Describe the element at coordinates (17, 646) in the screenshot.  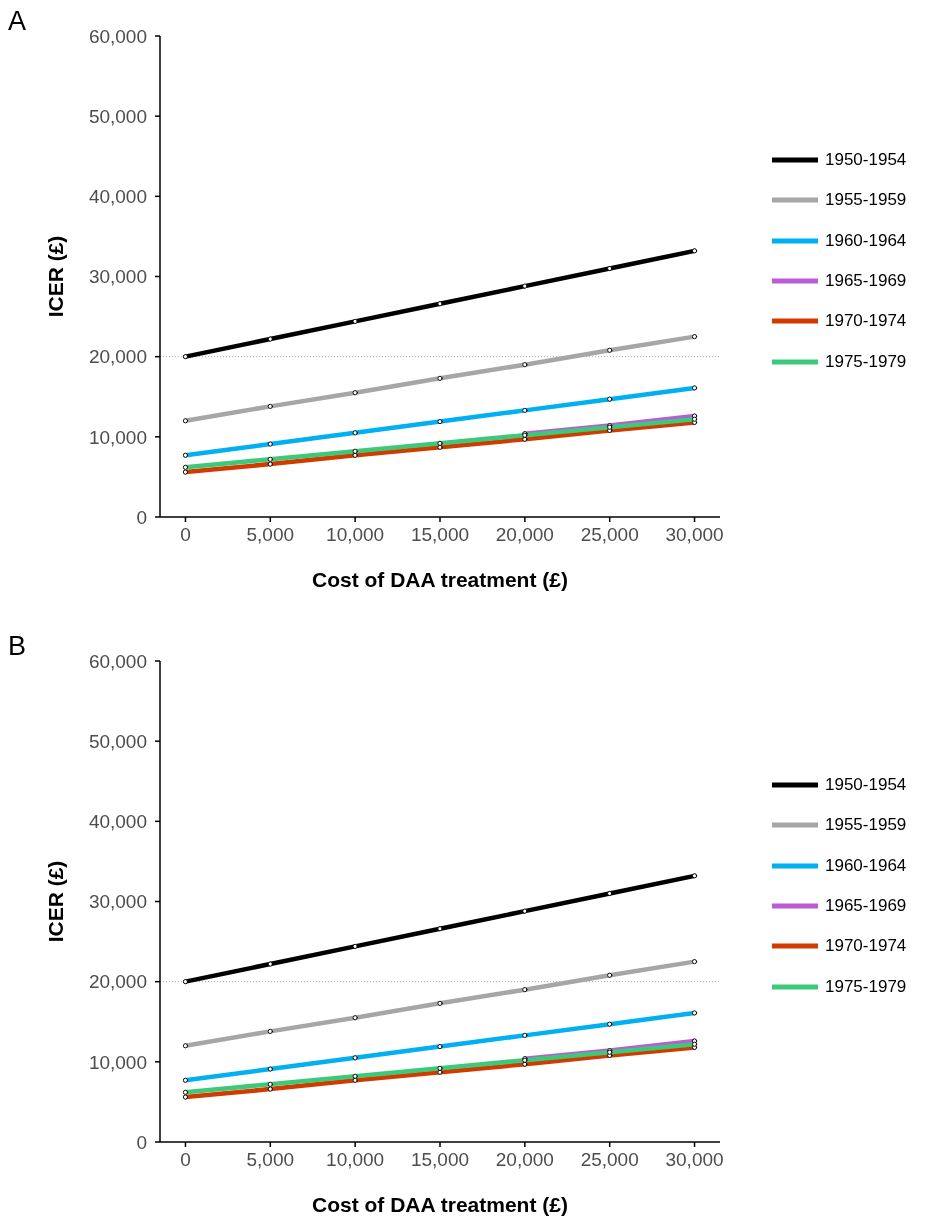
I see `chart-title: B` at that location.